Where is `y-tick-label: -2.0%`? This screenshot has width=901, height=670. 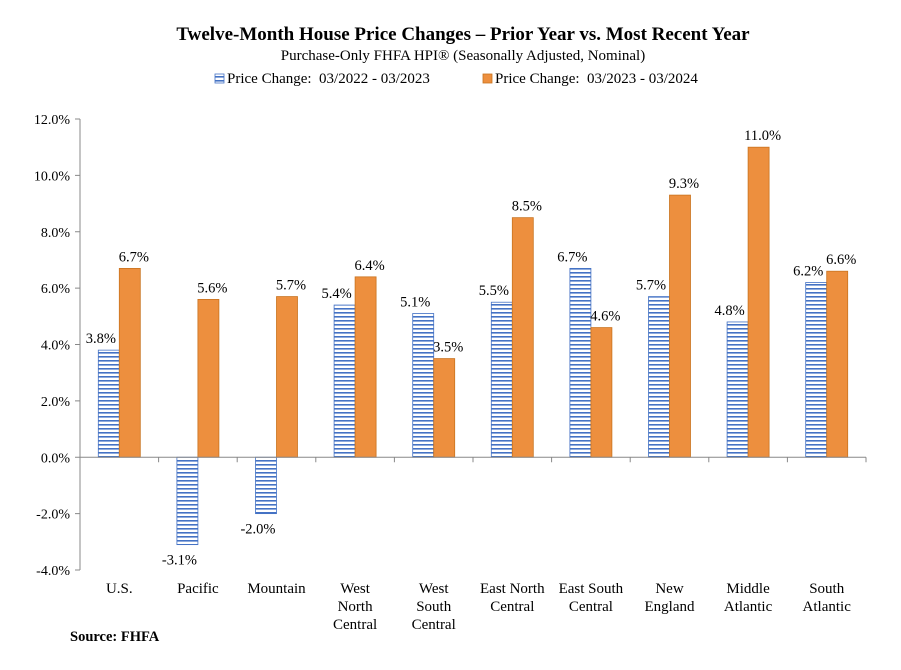 y-tick-label: -2.0% is located at coordinates (53, 515).